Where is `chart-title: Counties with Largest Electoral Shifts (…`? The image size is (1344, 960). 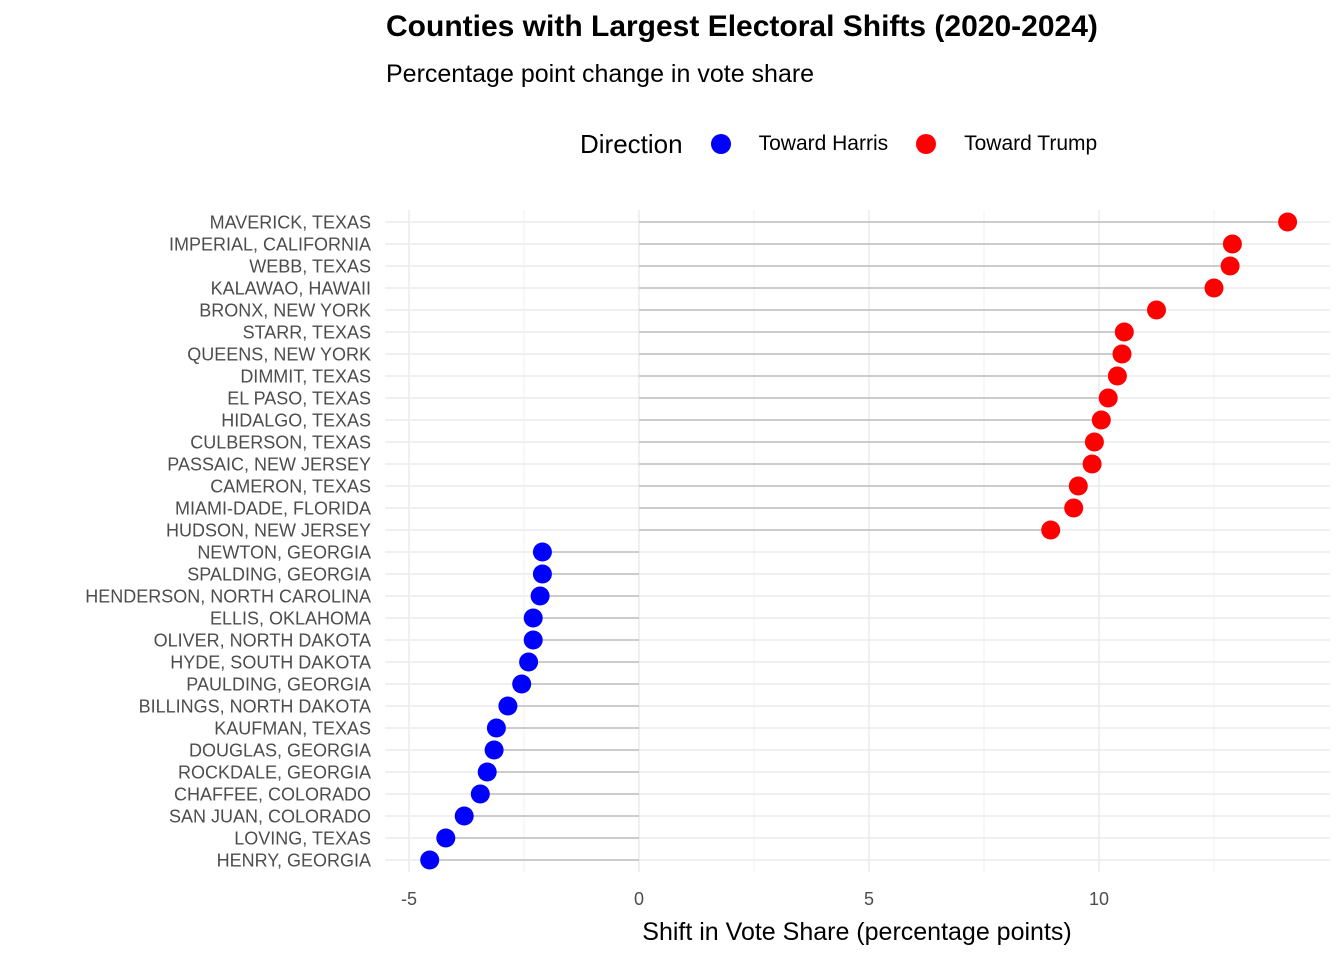 chart-title: Counties with Largest Electoral Shifts (… is located at coordinates (742, 26).